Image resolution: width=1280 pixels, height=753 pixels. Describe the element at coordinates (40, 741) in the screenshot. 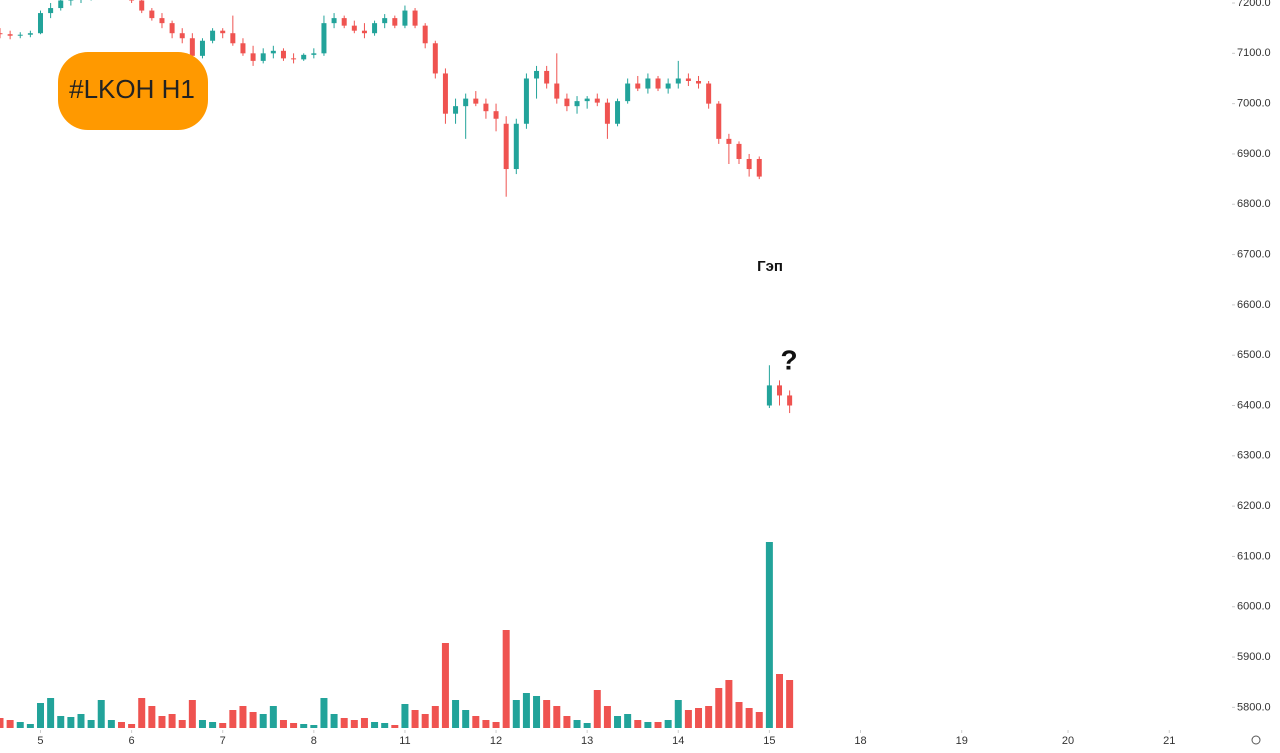

I see `x-tick-label: 5` at that location.